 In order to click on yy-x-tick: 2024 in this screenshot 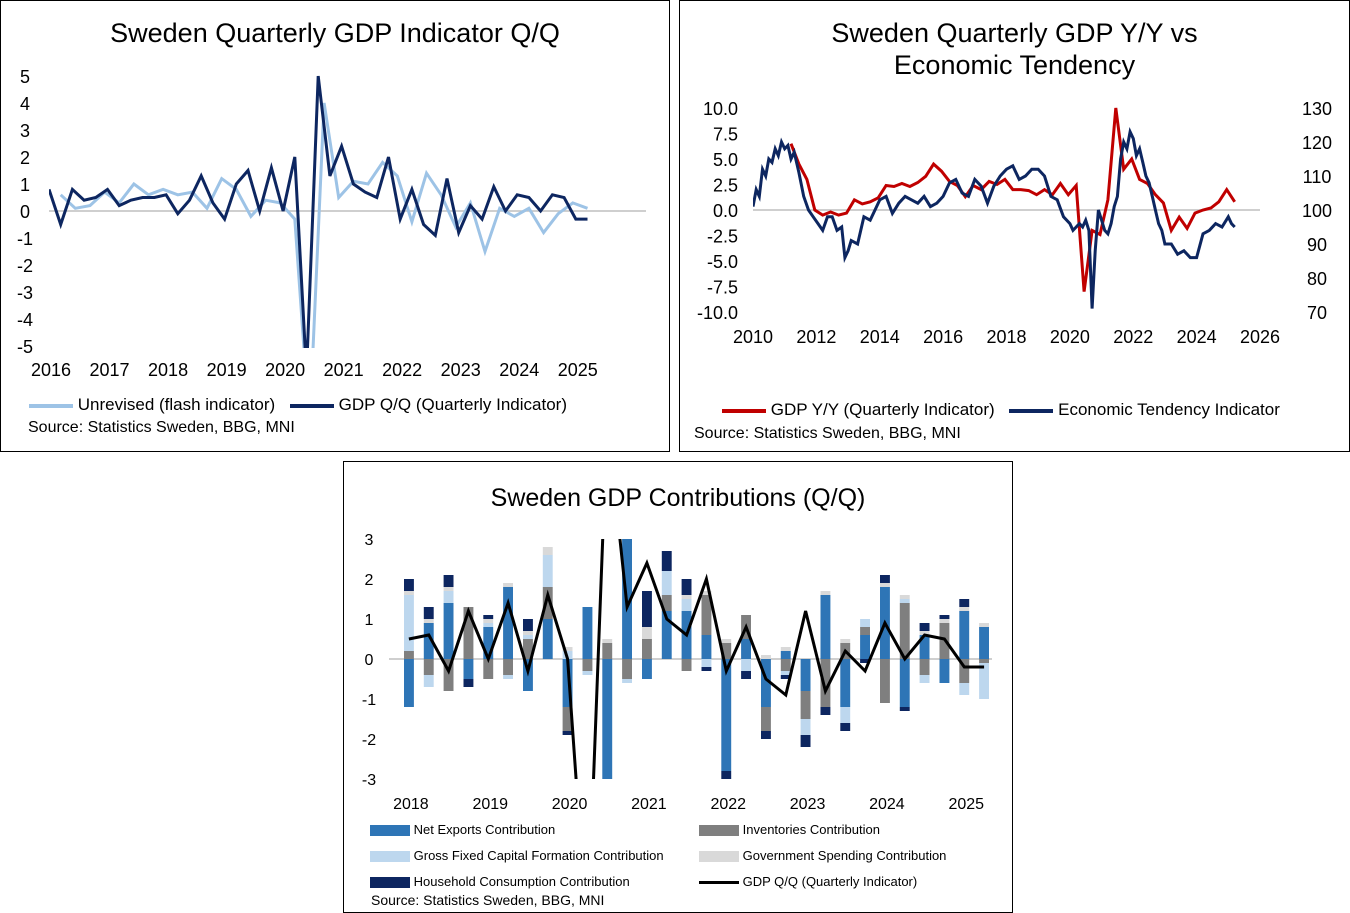, I will do `click(1197, 337)`.